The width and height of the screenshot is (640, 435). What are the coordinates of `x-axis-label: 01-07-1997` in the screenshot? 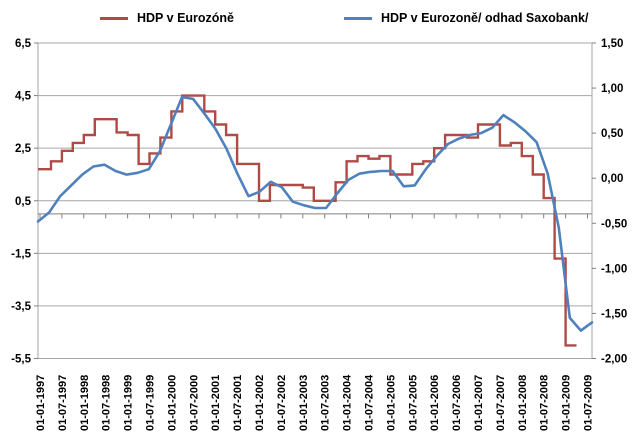 It's located at (63, 403).